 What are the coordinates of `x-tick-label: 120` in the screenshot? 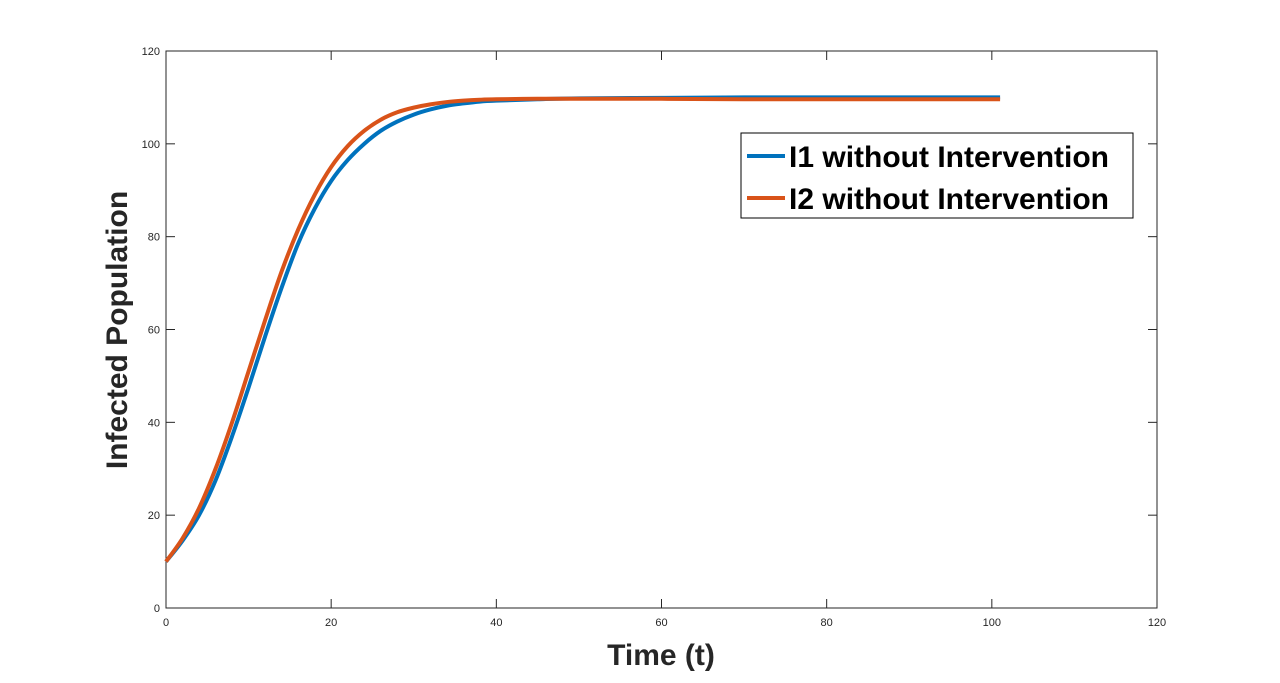 It's located at (1157, 623).